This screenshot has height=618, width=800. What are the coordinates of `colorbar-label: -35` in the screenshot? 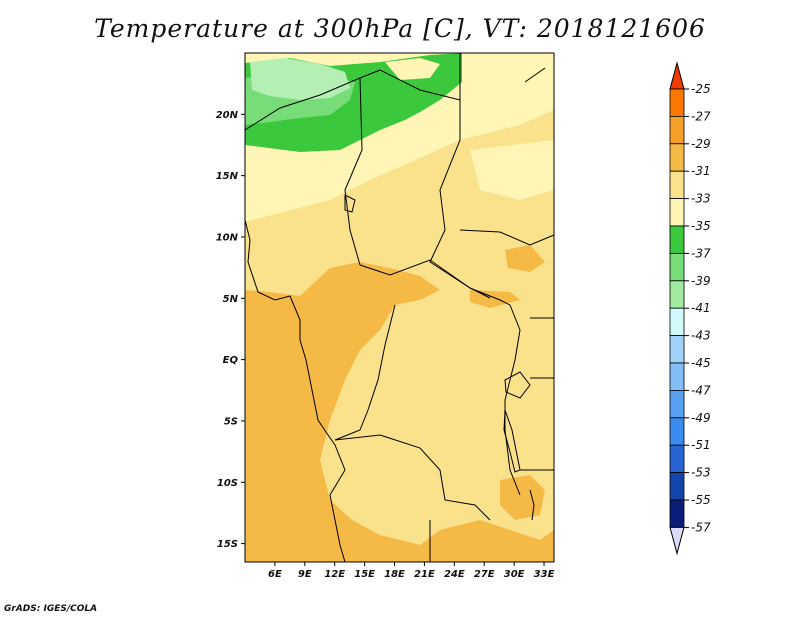 It's located at (701, 226).